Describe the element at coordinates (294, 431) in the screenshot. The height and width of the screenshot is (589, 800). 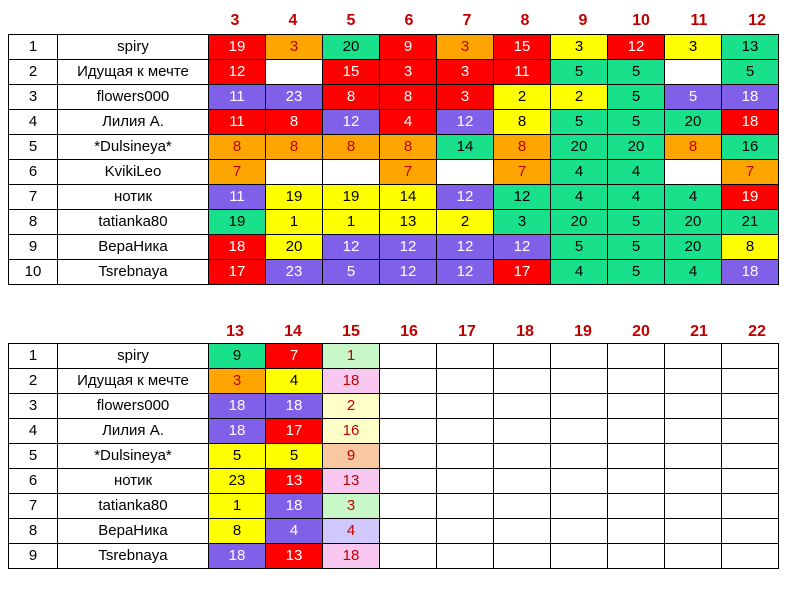
I see `score-cell: 17` at that location.